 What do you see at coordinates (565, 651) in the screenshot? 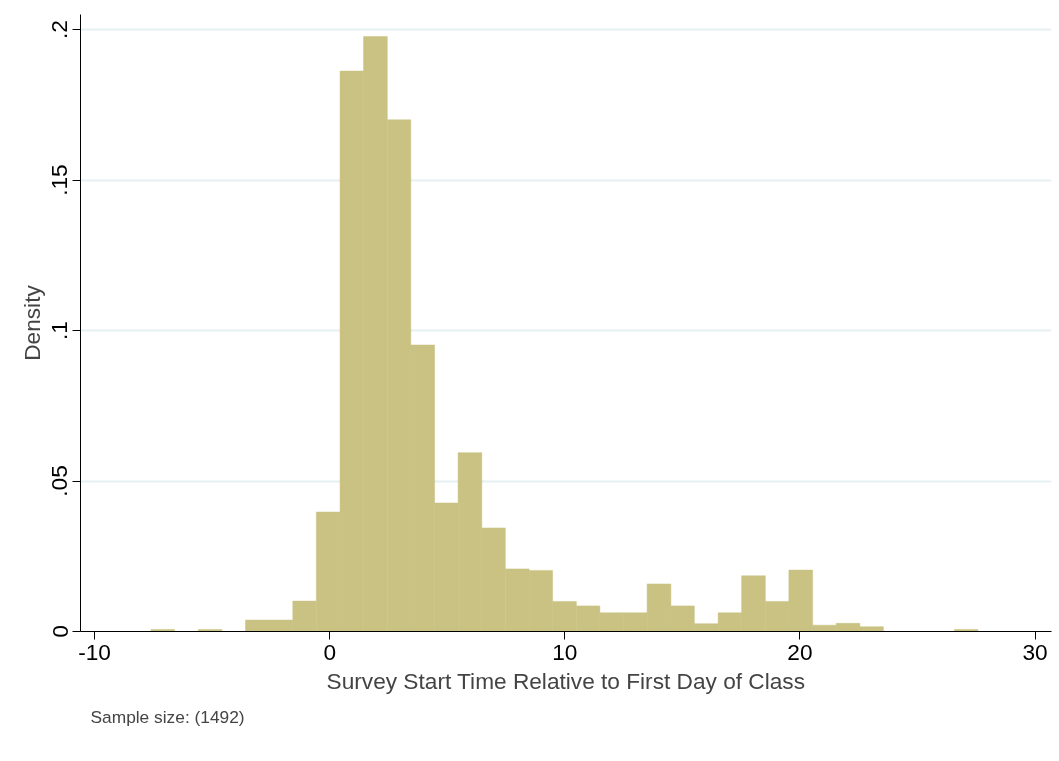
I see `x-tick-label: 10` at bounding box center [565, 651].